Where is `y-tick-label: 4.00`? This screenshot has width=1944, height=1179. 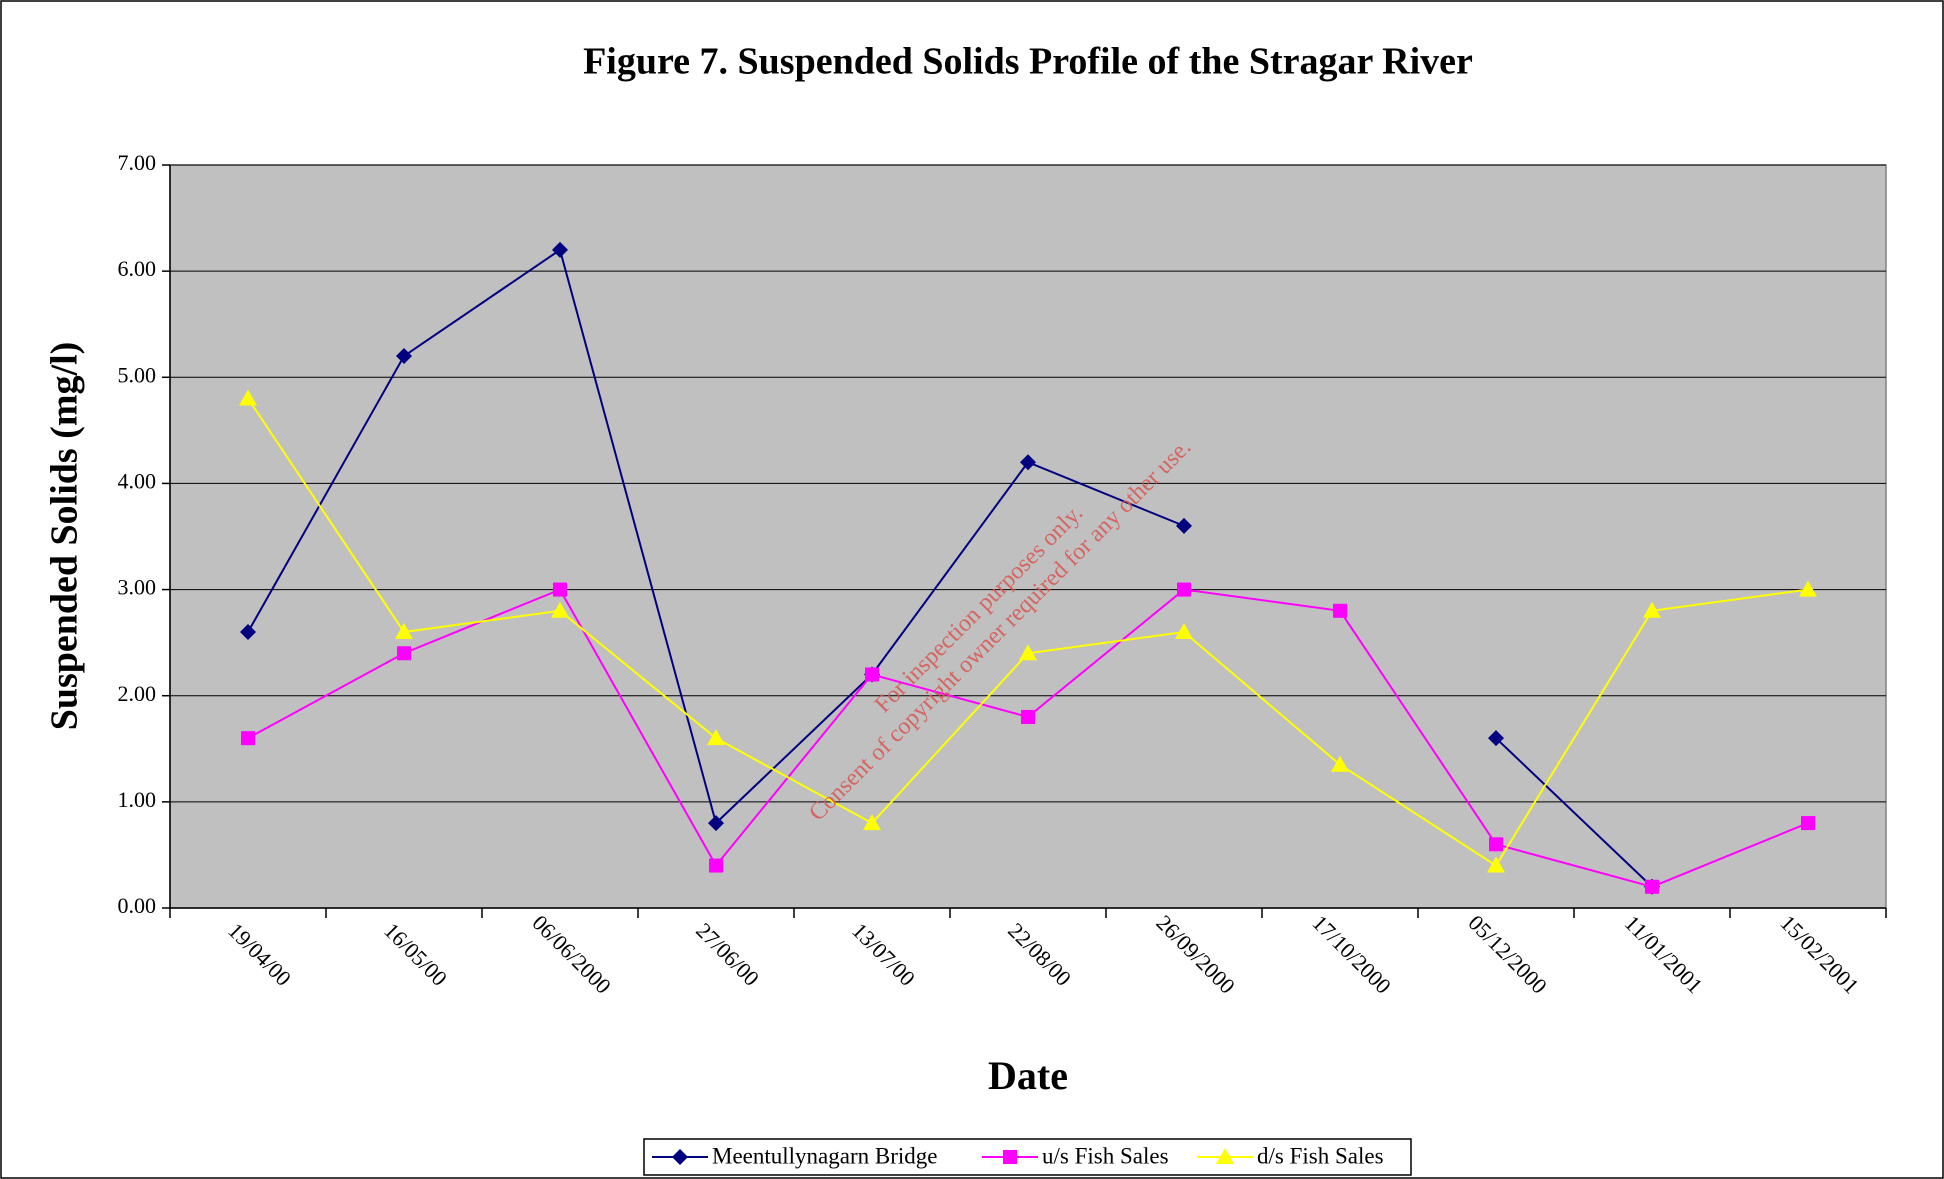
y-tick-label: 4.00 is located at coordinates (137, 480).